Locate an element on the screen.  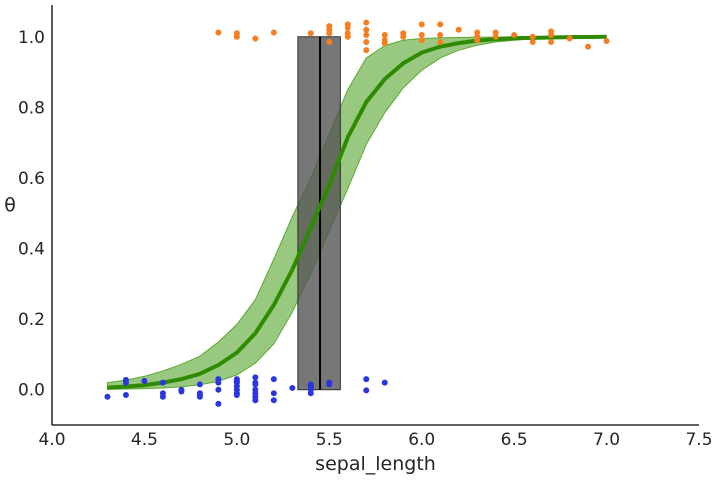
x-tick-label: 6.0 is located at coordinates (421, 440).